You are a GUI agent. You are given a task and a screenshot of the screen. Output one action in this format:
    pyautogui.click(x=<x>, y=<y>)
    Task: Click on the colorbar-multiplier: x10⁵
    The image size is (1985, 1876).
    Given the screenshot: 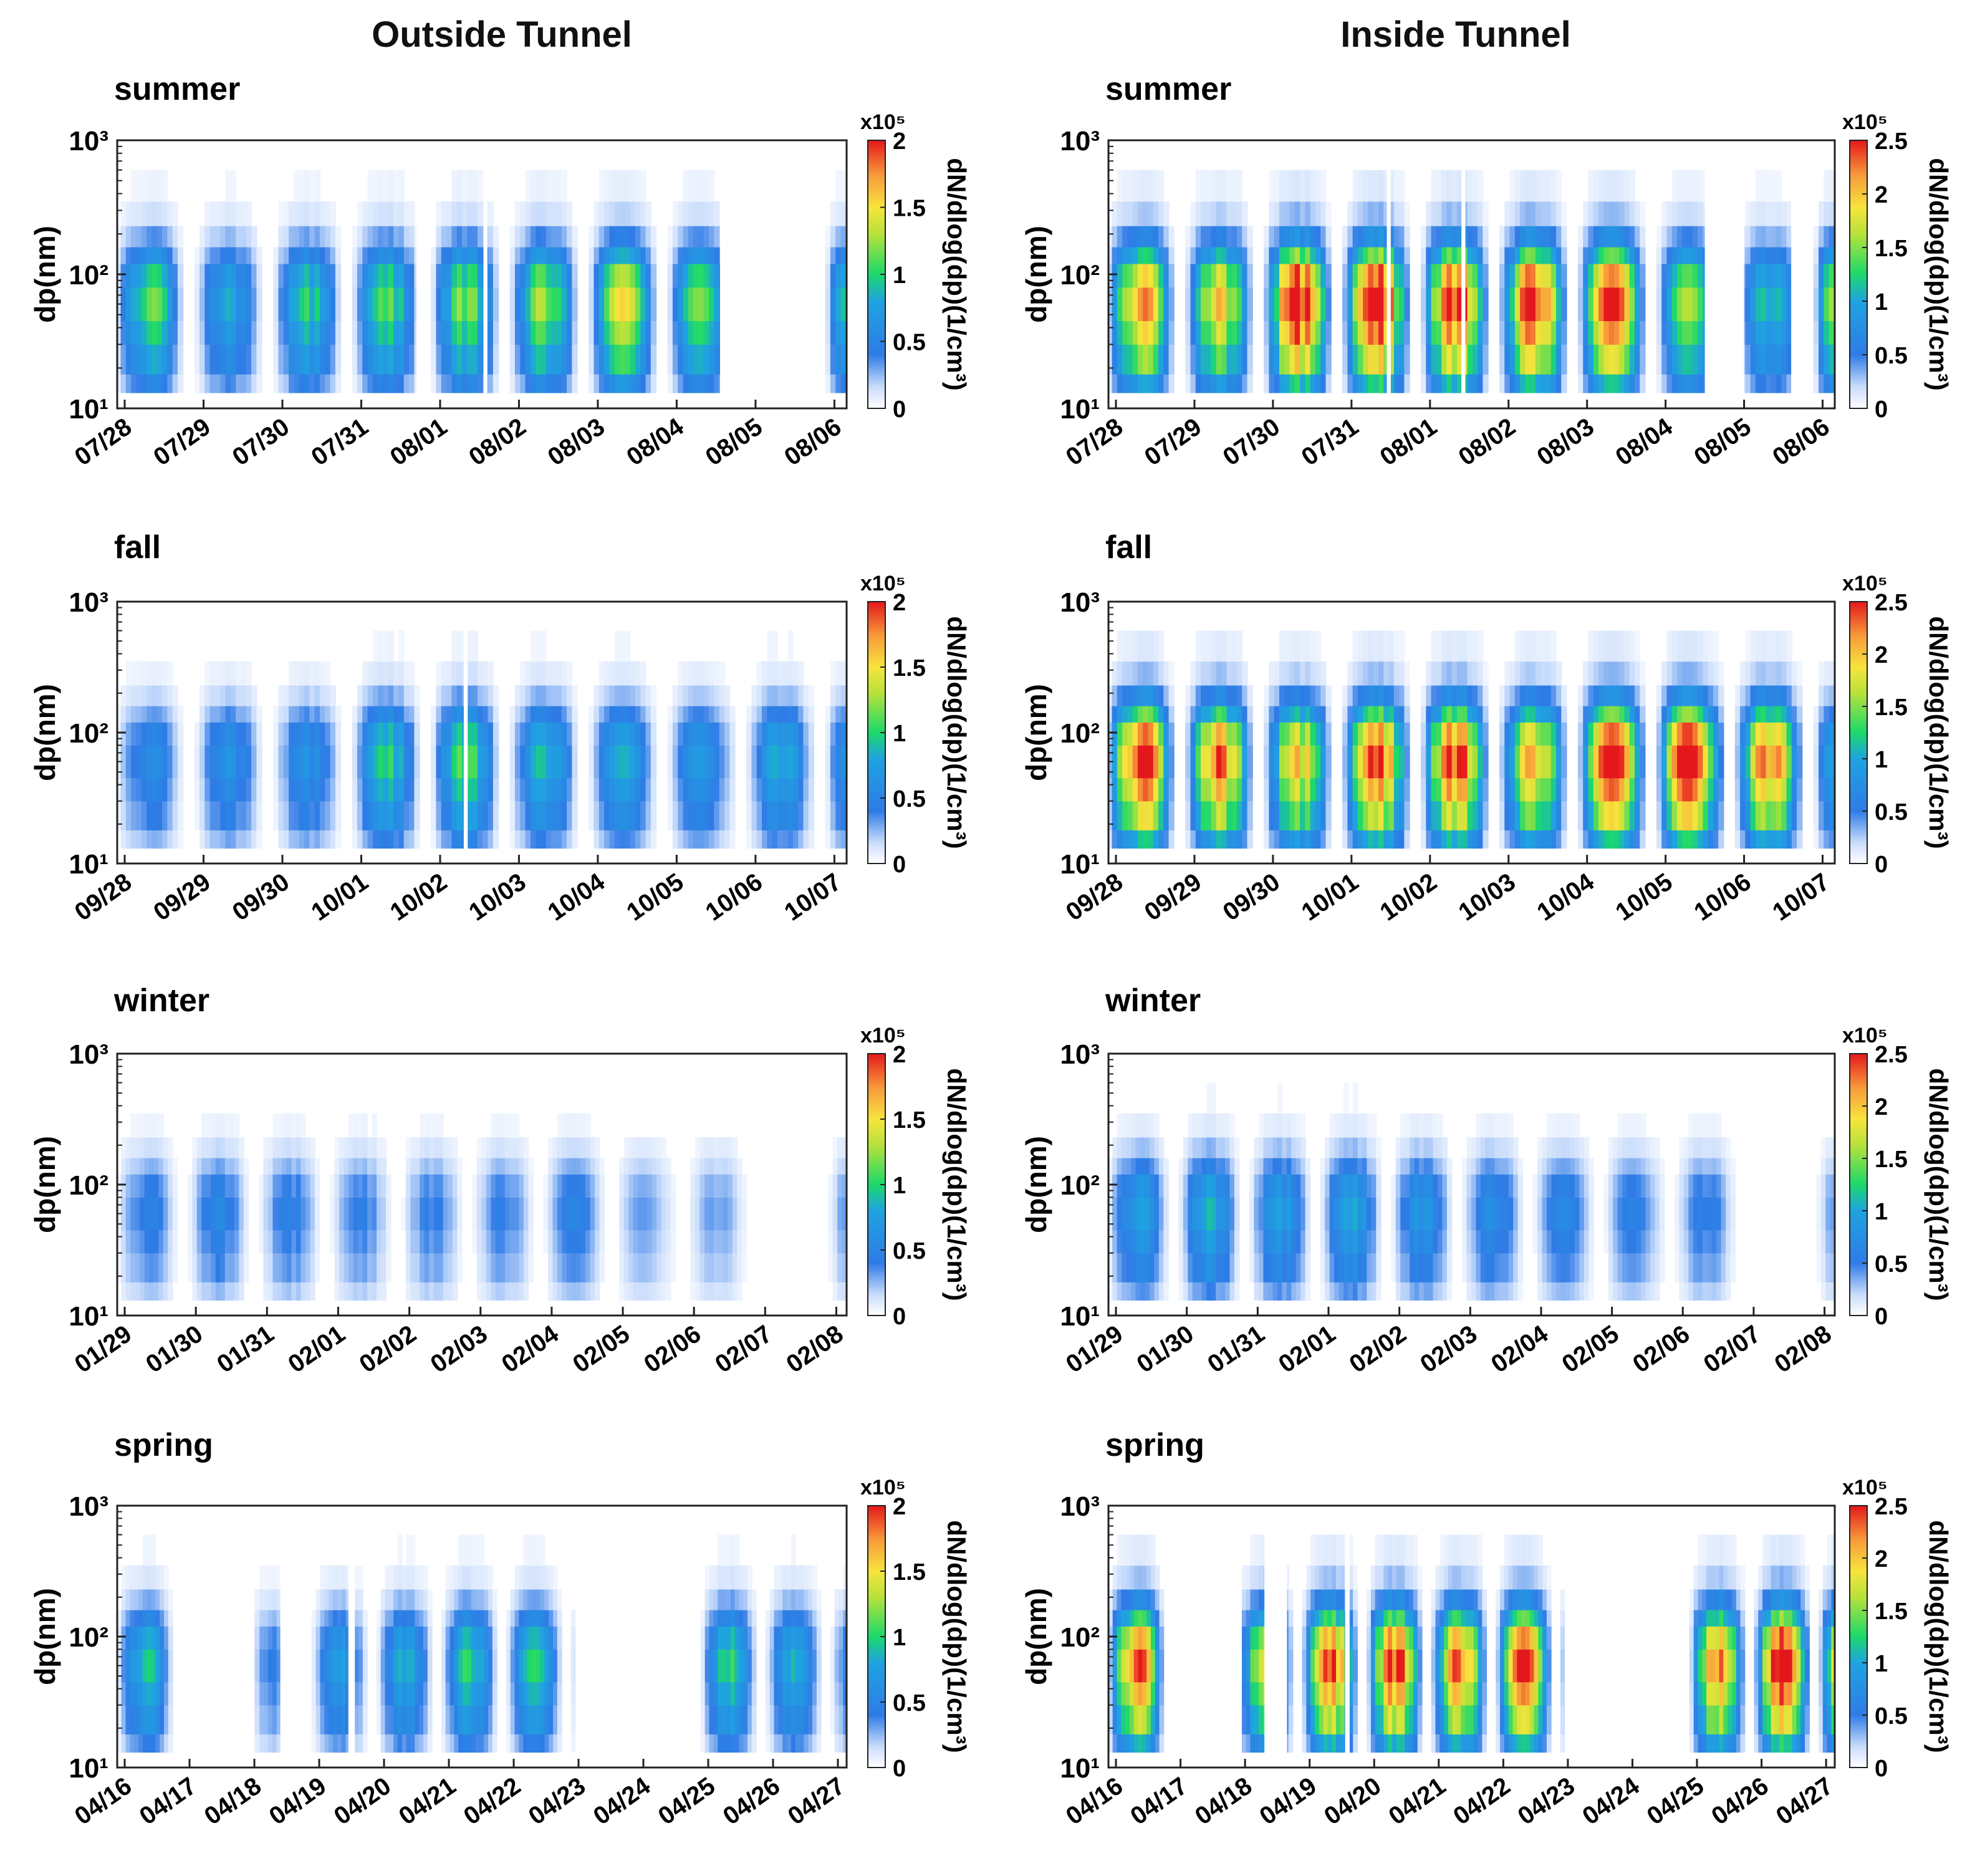 What is the action you would take?
    pyautogui.click(x=1865, y=122)
    